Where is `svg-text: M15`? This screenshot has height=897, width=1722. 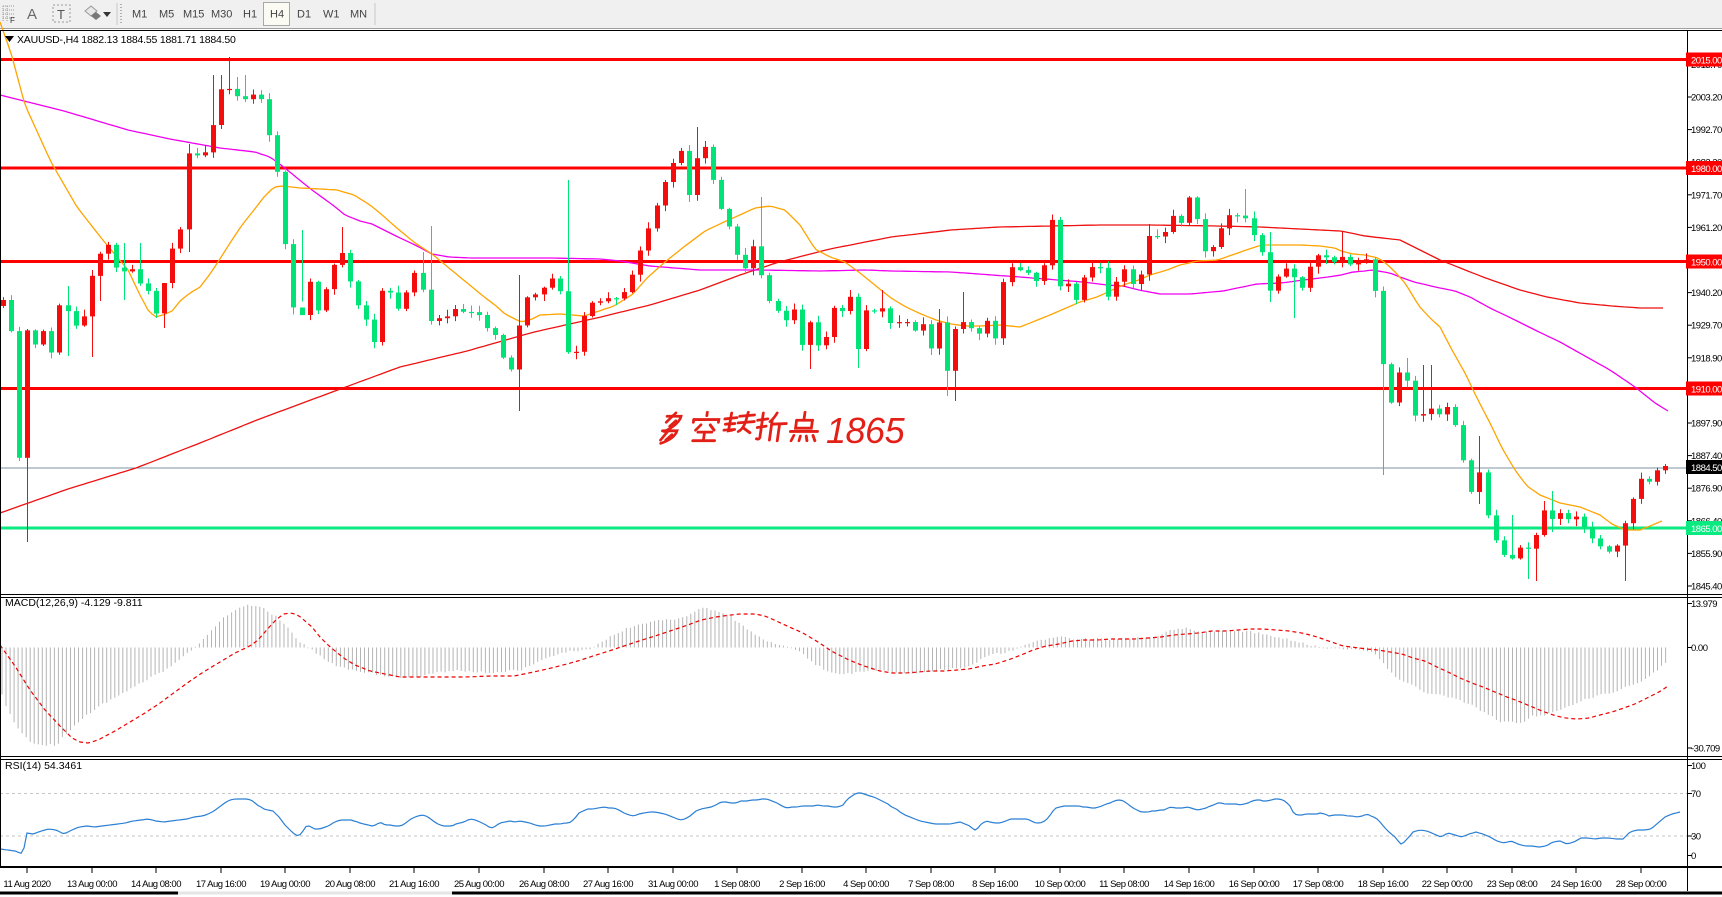 svg-text: M15 is located at coordinates (193, 15).